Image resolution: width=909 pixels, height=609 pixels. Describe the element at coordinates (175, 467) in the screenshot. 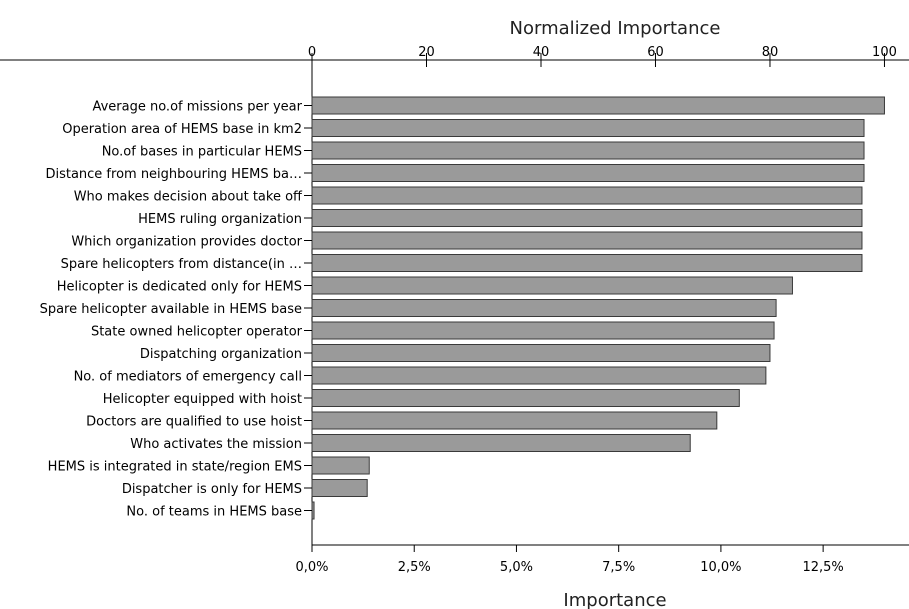

I see `category-label: HEMS is integrated in state/region EMS` at that location.